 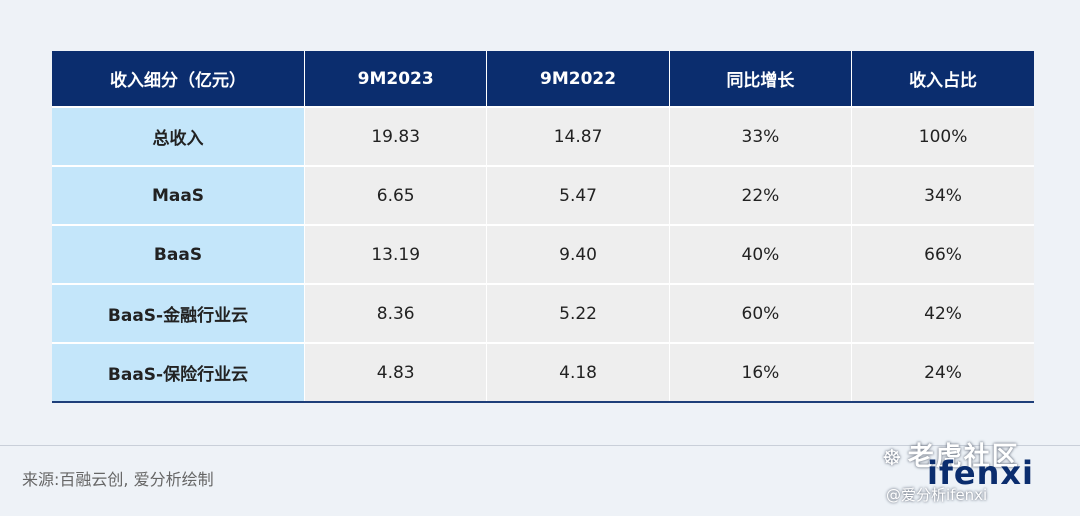 I want to click on header-cell: 9M2023, so click(x=395, y=79).